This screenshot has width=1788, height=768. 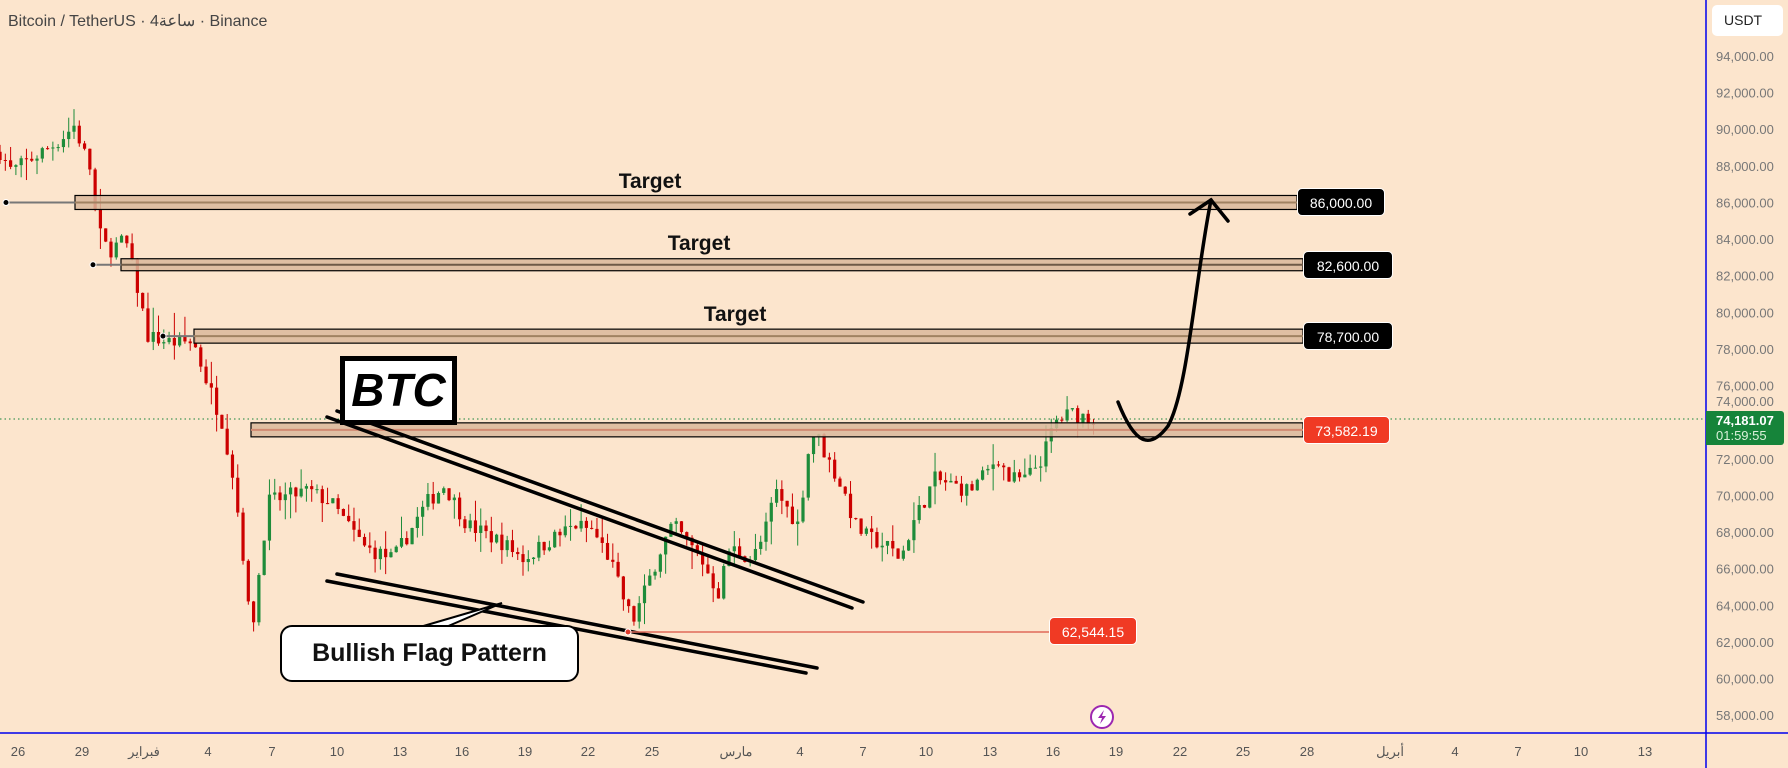 What do you see at coordinates (1209, 210) in the screenshot?
I see `arrow-head-icon` at bounding box center [1209, 210].